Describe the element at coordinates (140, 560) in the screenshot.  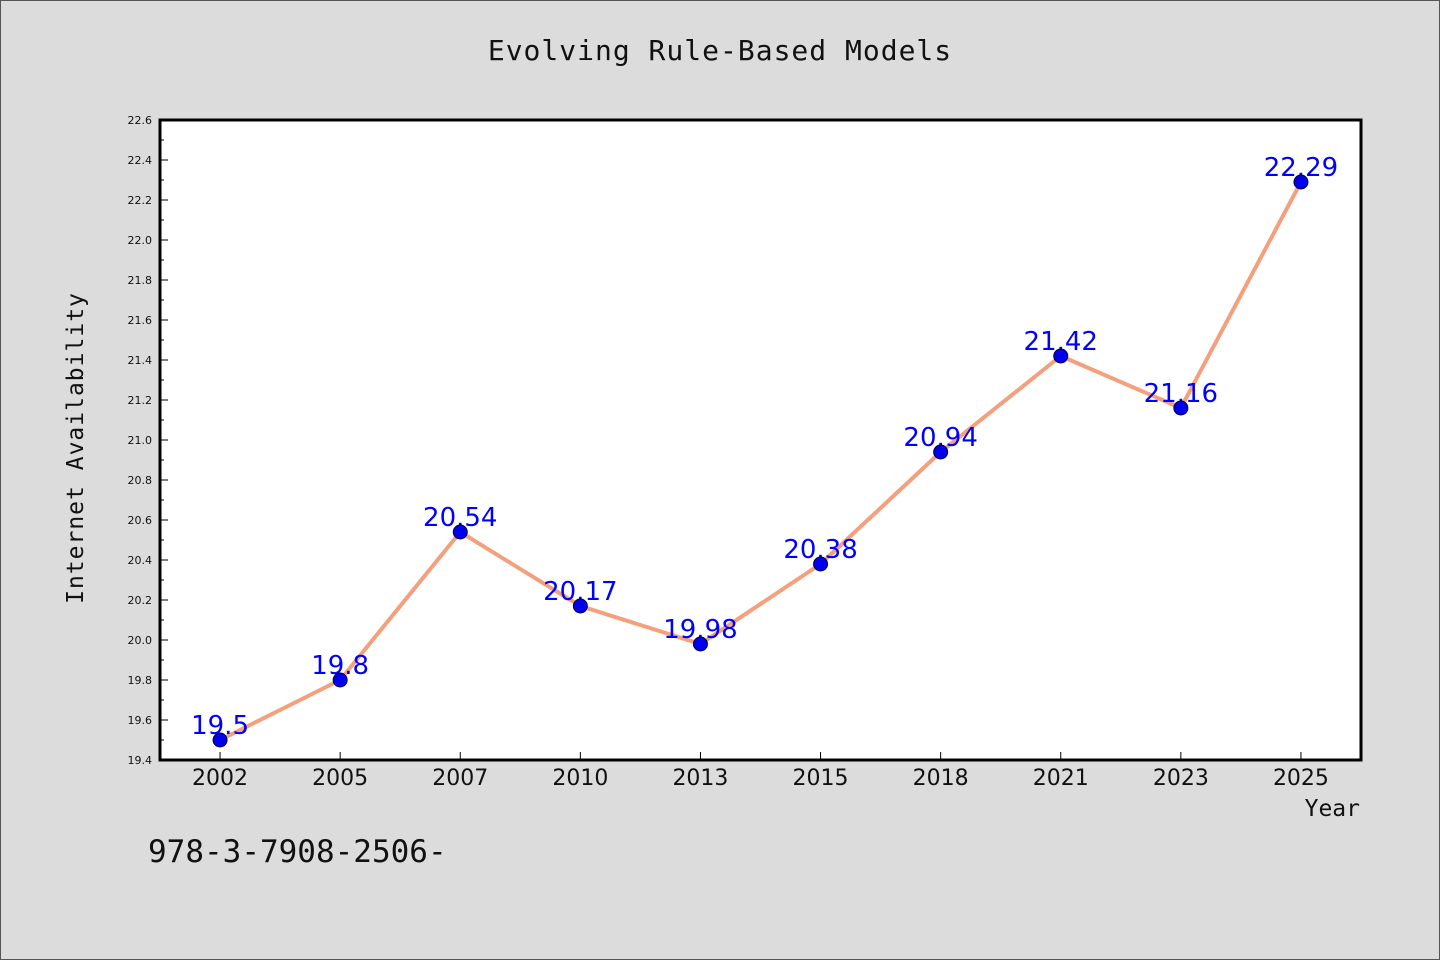
I see `y-tick-label: 20.4` at that location.